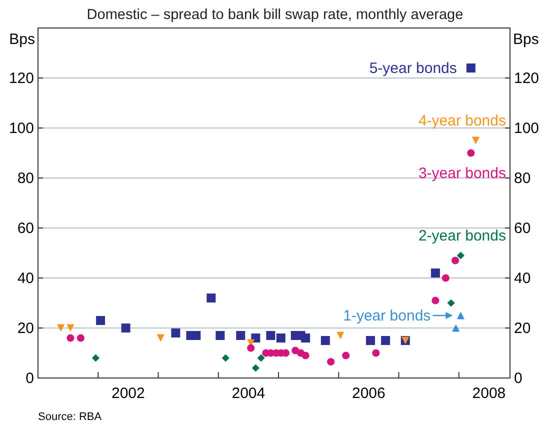 The image size is (550, 426). Describe the element at coordinates (522, 328) in the screenshot. I see `y2-tick-label: 20` at that location.